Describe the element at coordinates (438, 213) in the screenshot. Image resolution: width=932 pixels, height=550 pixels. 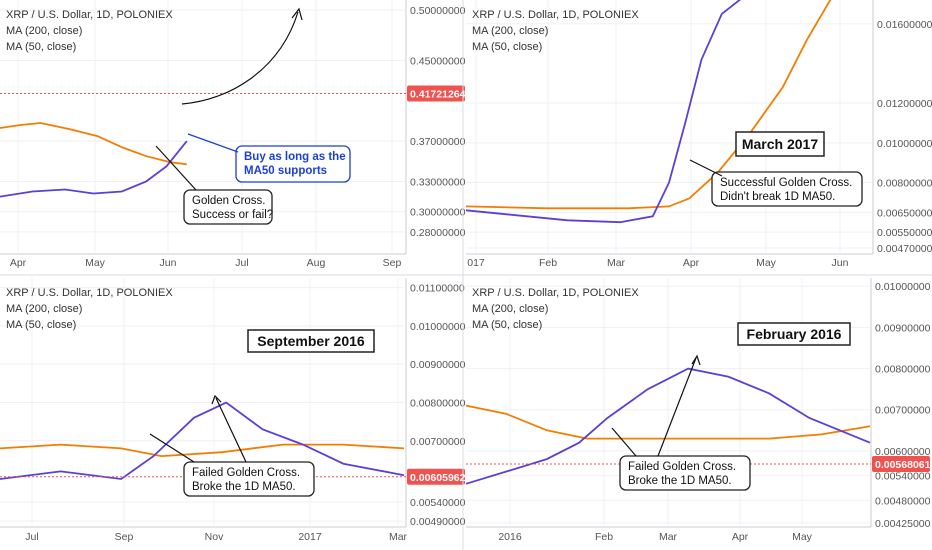
I see `y-tick-label: 0.30000000` at that location.